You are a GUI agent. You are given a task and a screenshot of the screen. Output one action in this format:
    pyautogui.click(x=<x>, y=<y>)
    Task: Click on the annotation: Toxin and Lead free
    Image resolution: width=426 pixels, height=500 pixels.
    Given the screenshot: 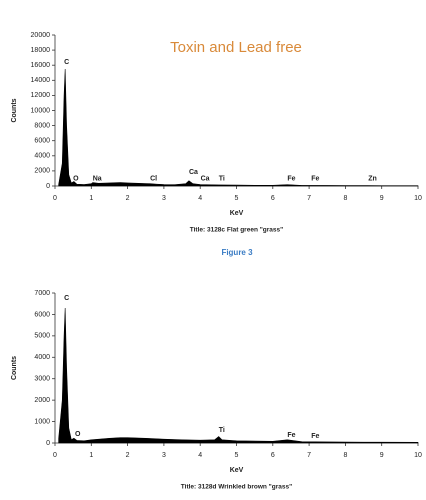 What is the action you would take?
    pyautogui.click(x=236, y=47)
    